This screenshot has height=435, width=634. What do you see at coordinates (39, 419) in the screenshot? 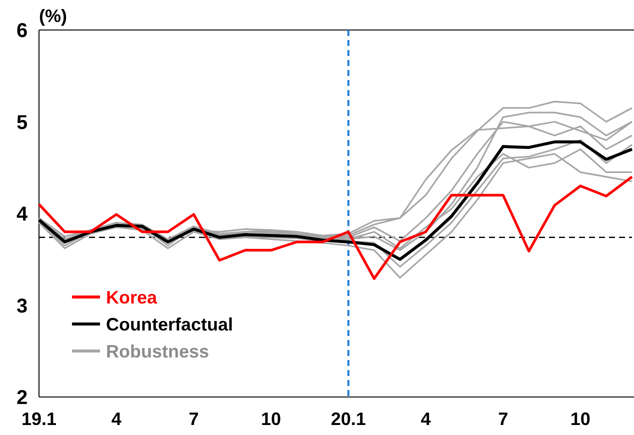
I see `x-tick-label: 19.1` at bounding box center [39, 419].